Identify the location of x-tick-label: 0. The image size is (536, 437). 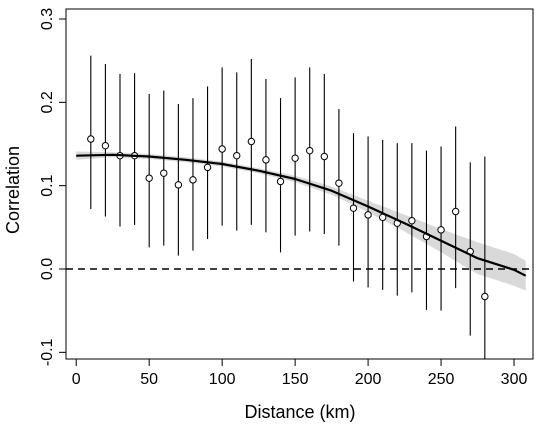
(76, 379).